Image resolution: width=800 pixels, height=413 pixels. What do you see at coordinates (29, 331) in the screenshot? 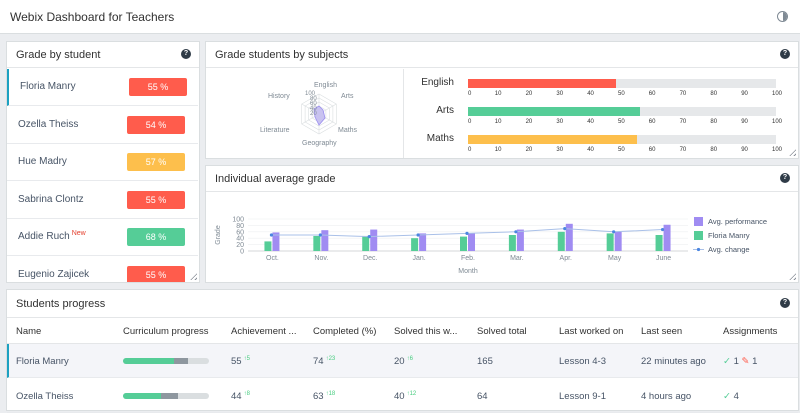
I see `column-header: Name` at bounding box center [29, 331].